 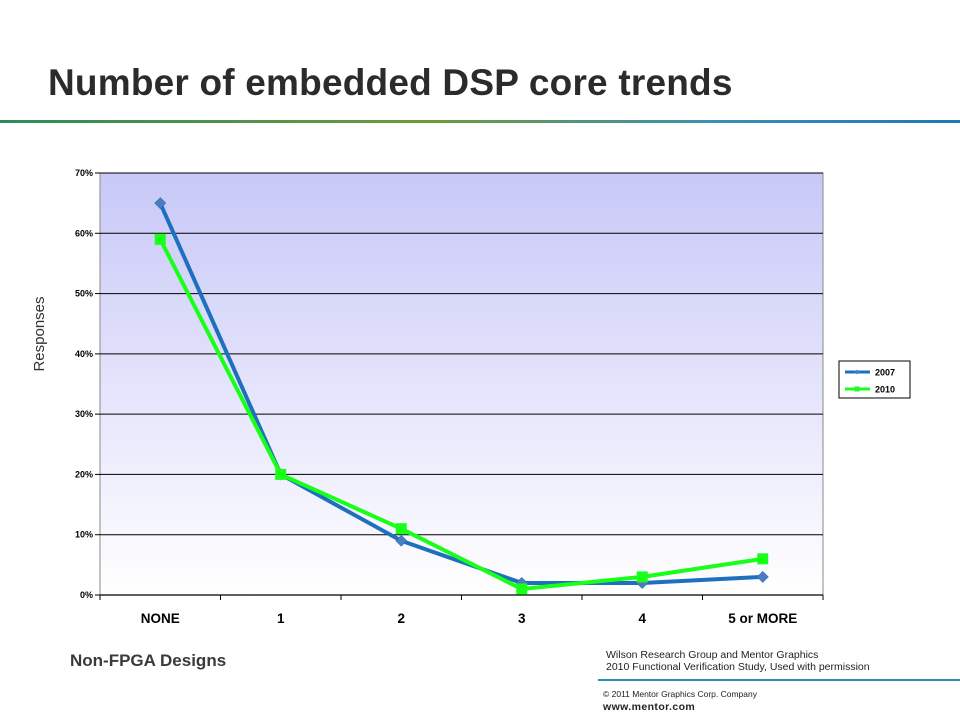 I want to click on y-tick-label: 70%, so click(x=84, y=173).